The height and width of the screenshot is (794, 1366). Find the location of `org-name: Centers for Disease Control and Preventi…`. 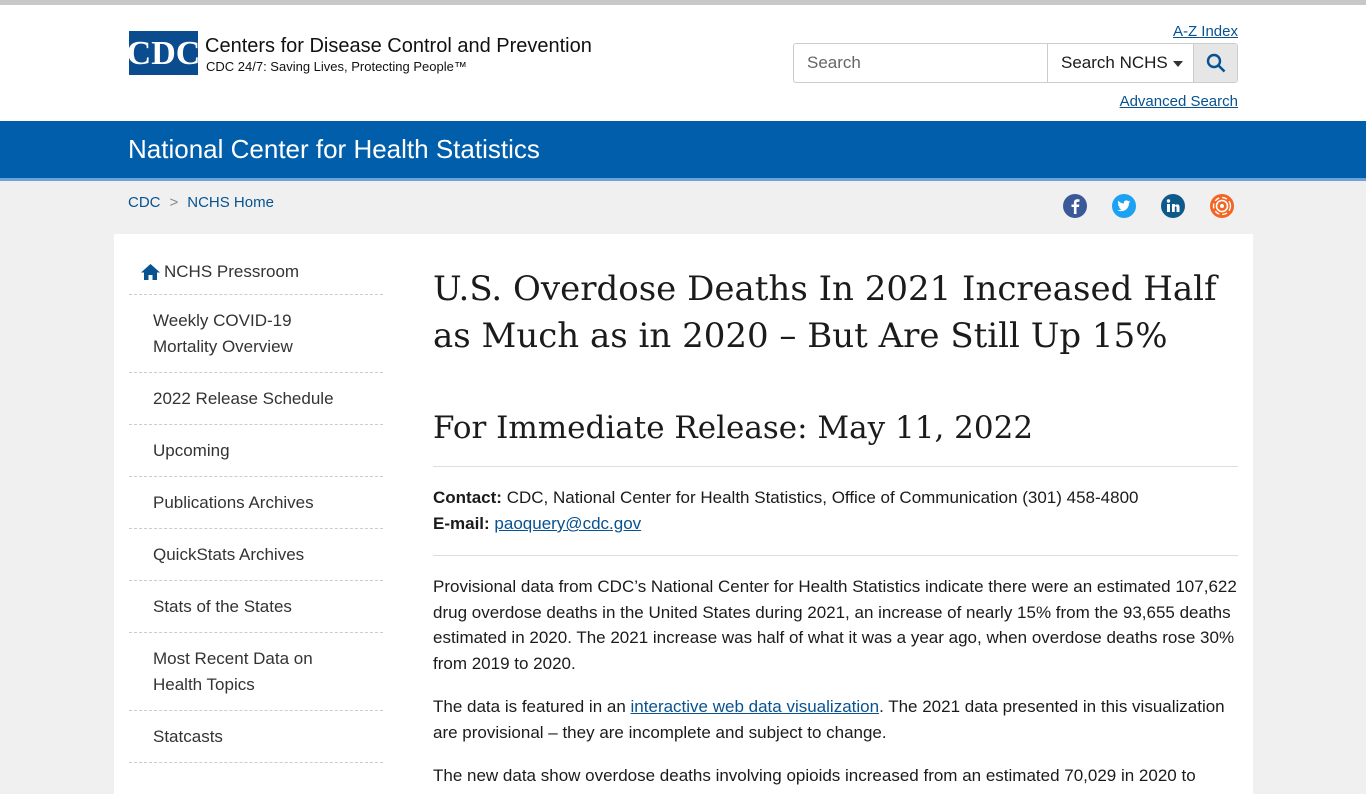

org-name: Centers for Disease Control and Preventi… is located at coordinates (398, 46).